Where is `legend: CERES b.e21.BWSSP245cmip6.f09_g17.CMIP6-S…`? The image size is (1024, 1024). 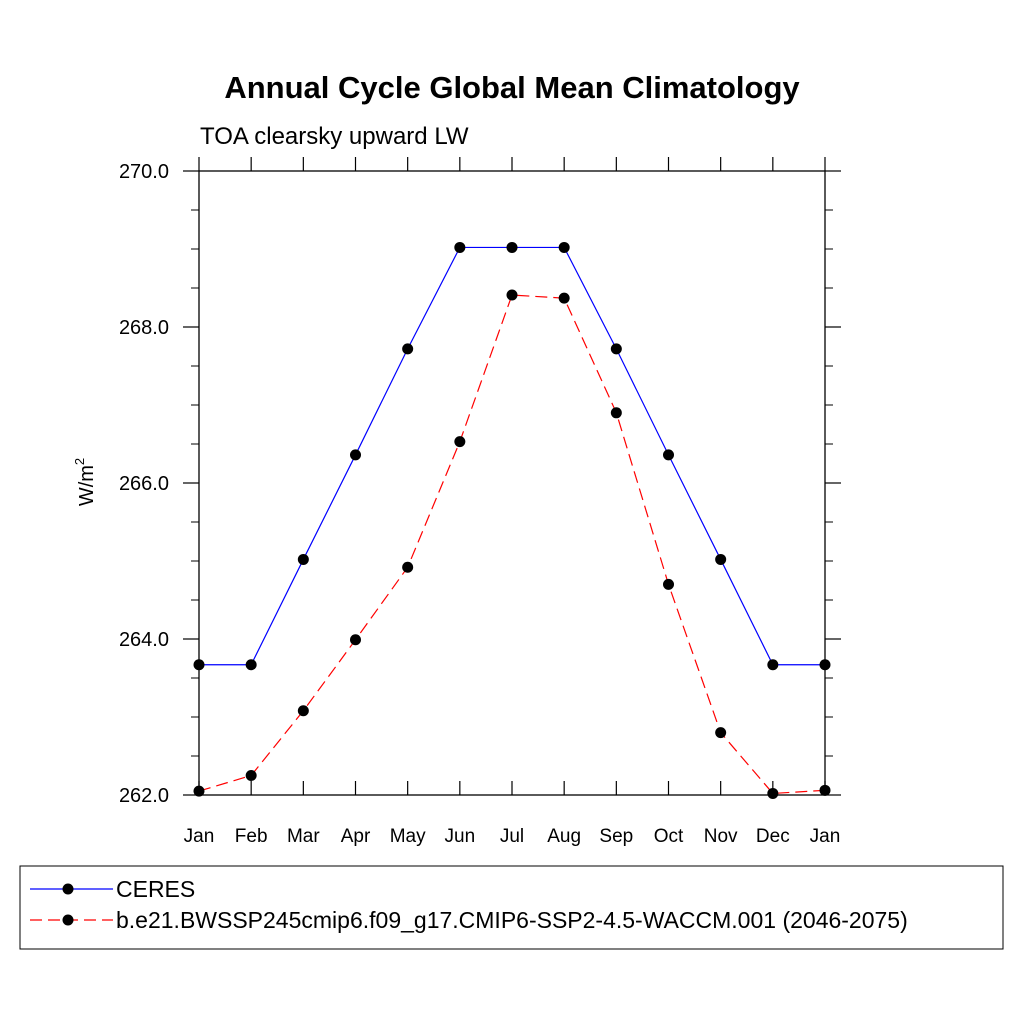 legend: CERES b.e21.BWSSP245cmip6.f09_g17.CMIP6-S… is located at coordinates (511, 907).